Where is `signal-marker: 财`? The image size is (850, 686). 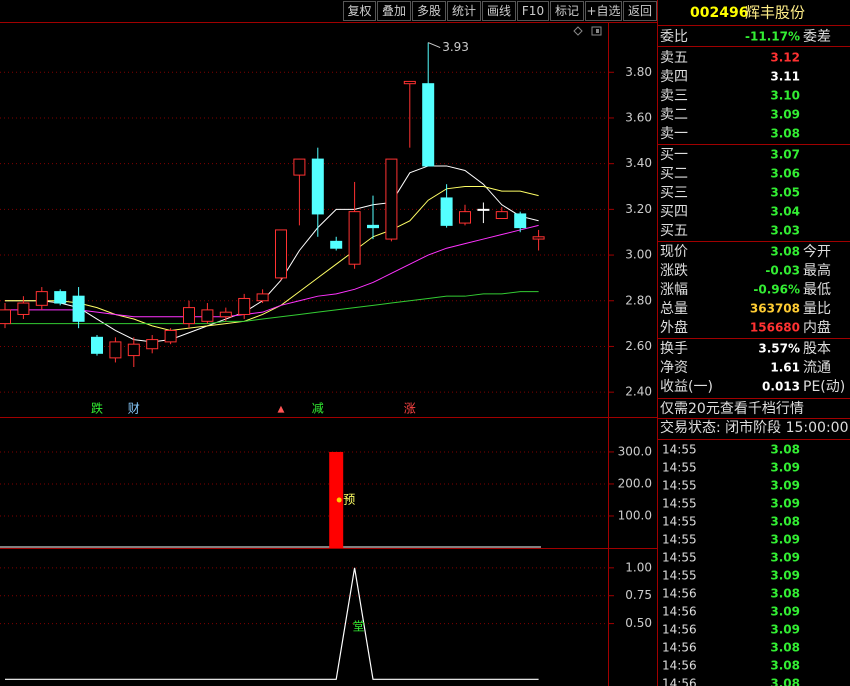
signal-marker: 财 is located at coordinates (134, 409).